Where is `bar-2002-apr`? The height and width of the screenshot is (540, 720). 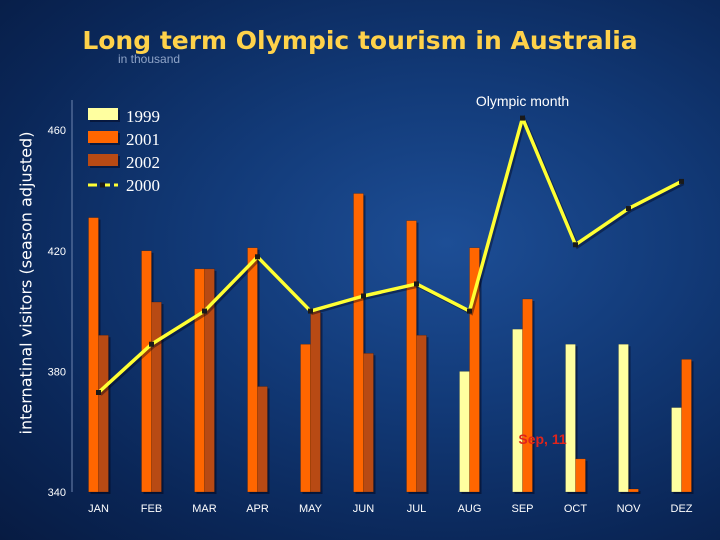
bar-2002-apr is located at coordinates (262, 439).